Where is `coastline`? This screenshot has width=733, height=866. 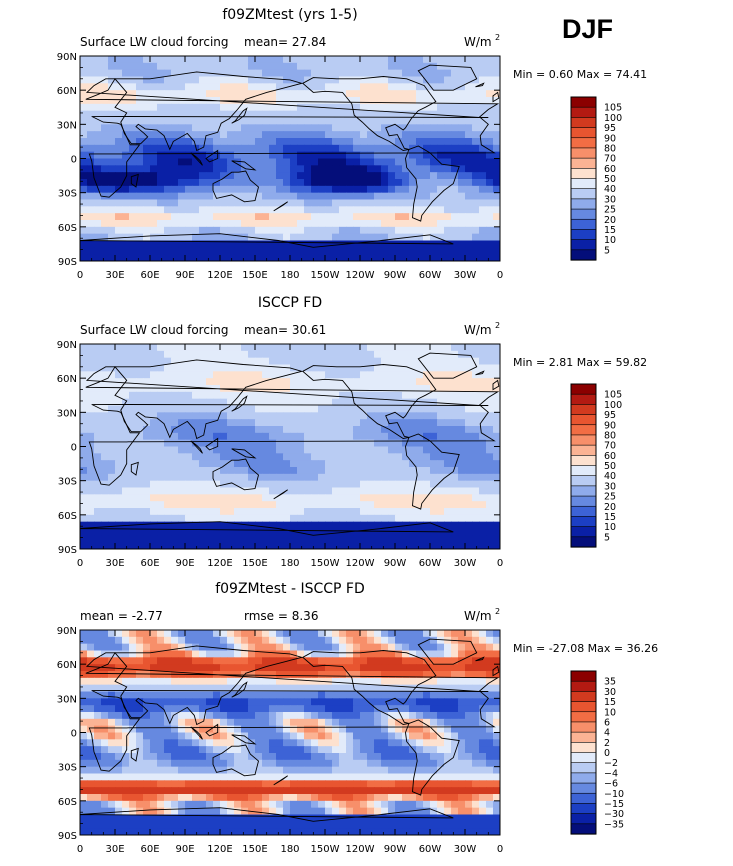 coastline is located at coordinates (496, 97).